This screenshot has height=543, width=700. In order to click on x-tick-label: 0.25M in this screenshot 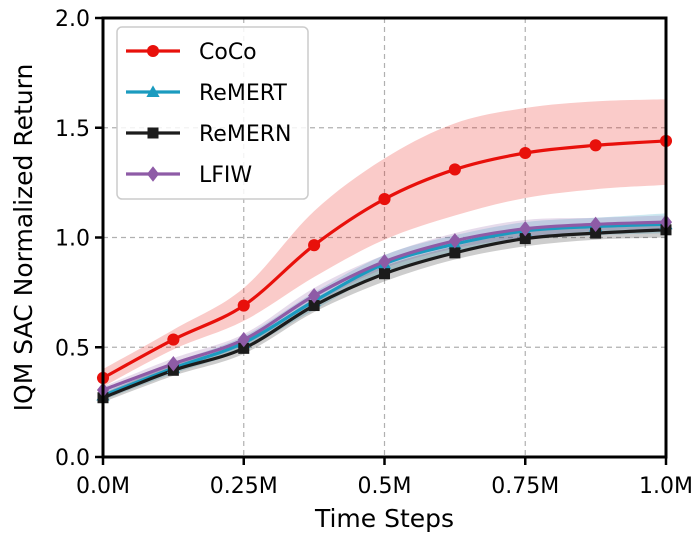, I will do `click(244, 486)`.